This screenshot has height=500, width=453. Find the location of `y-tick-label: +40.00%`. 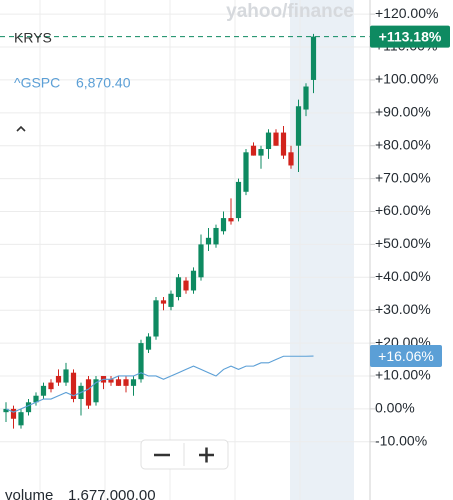

y-tick-label: +40.00% is located at coordinates (403, 276).